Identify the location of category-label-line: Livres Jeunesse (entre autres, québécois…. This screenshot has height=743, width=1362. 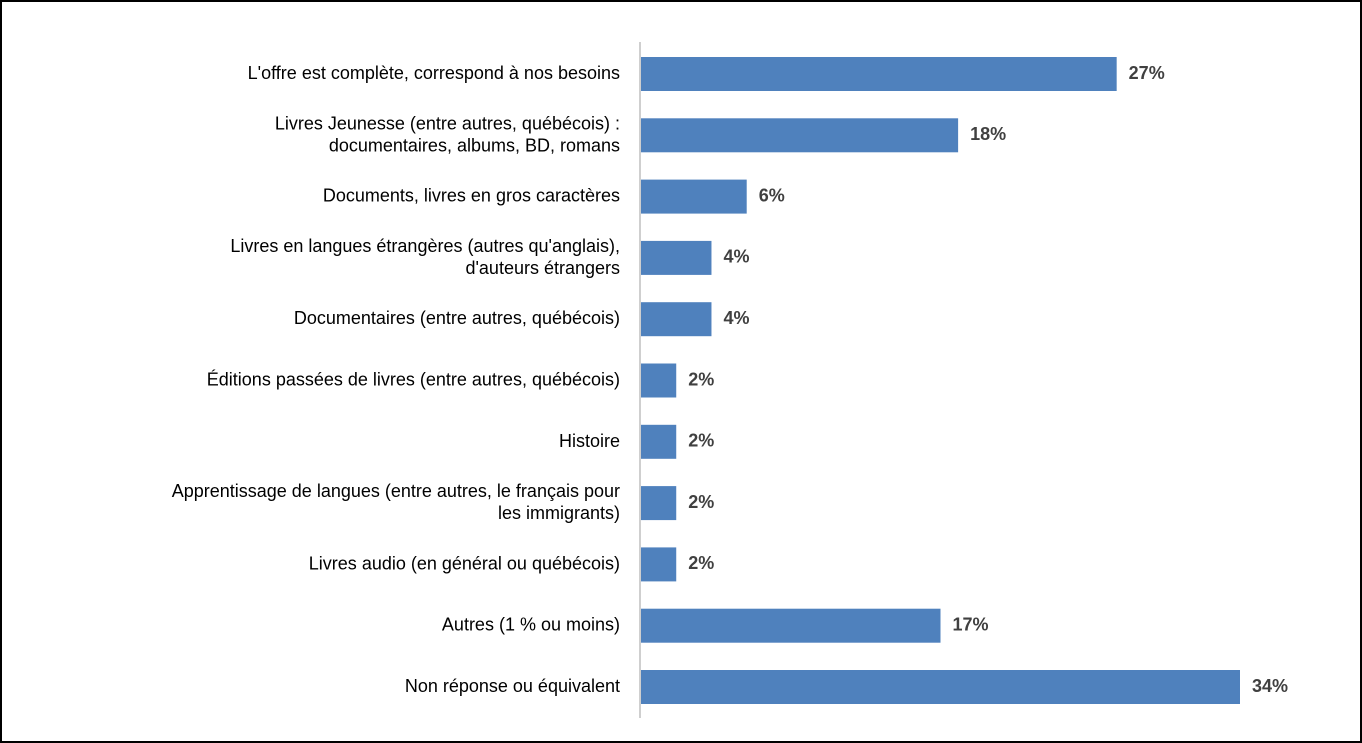
(447, 123).